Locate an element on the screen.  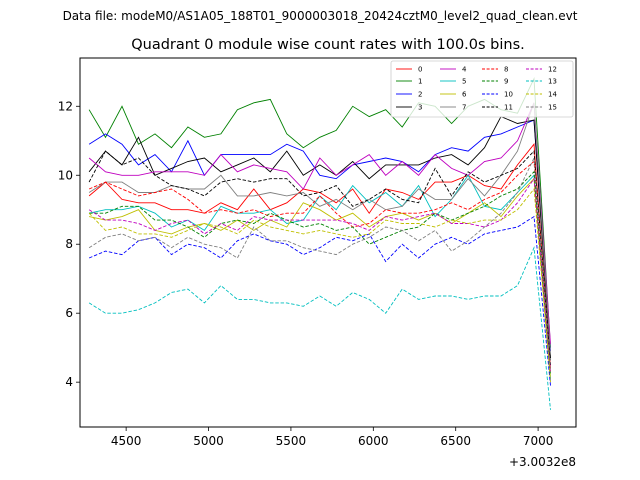
legend-label-12: 12 is located at coordinates (552, 70).